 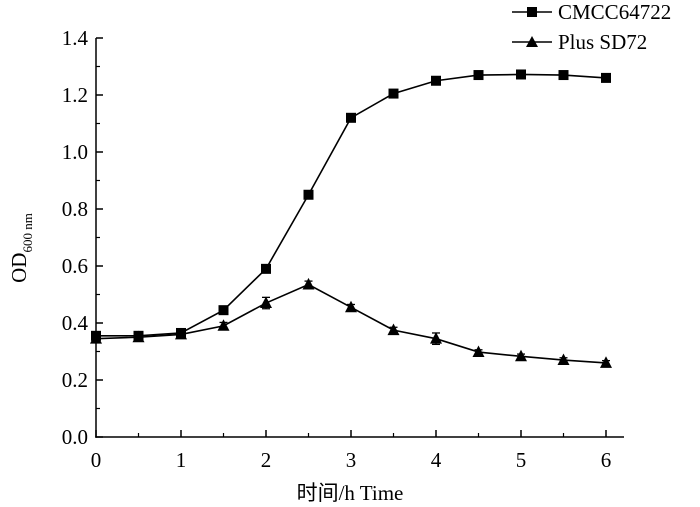 What do you see at coordinates (75, 266) in the screenshot?
I see `y-tick-label: 0.6` at bounding box center [75, 266].